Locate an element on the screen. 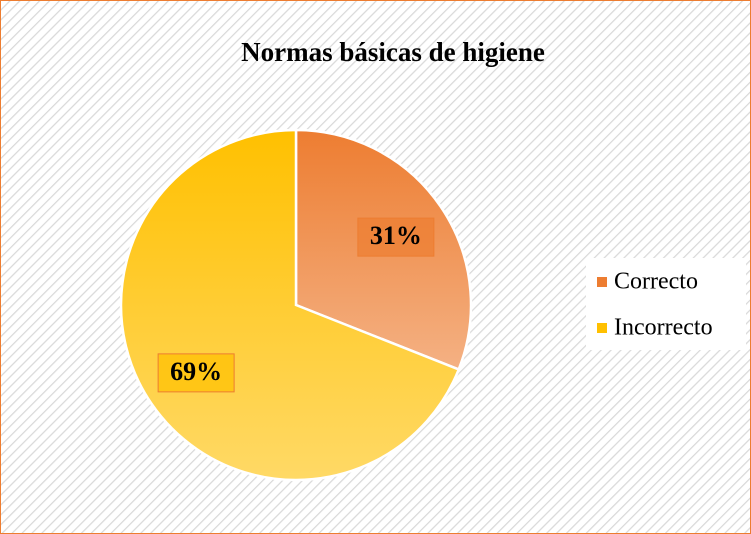  data-label: 31% is located at coordinates (396, 235).